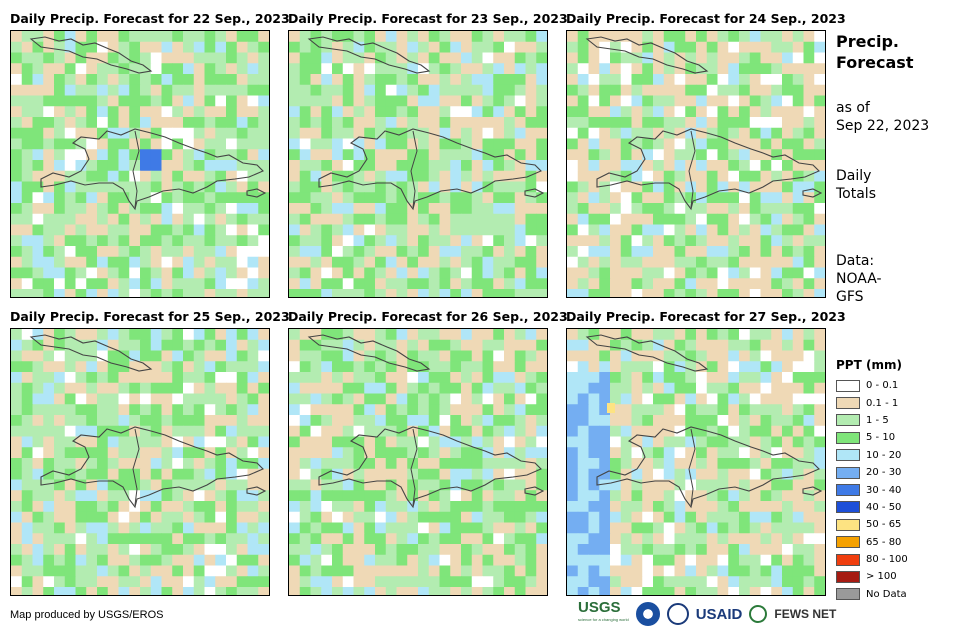 Image resolution: width=970 pixels, height=635 pixels. I want to click on usgs-logo-text: USGS, so click(599, 607).